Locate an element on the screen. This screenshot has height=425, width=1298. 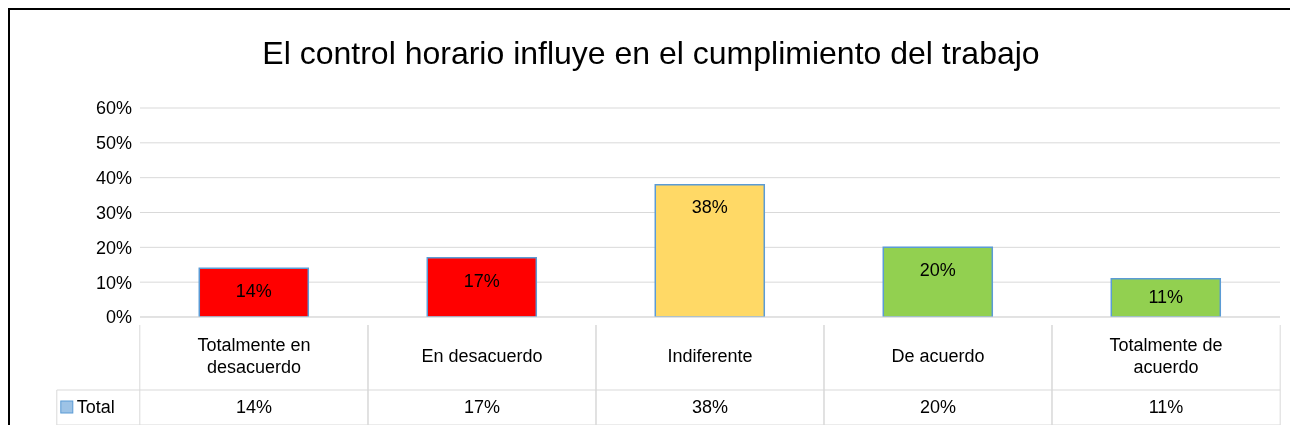
x-tick-label: Totalmente en desacuerdo is located at coordinates (254, 355).